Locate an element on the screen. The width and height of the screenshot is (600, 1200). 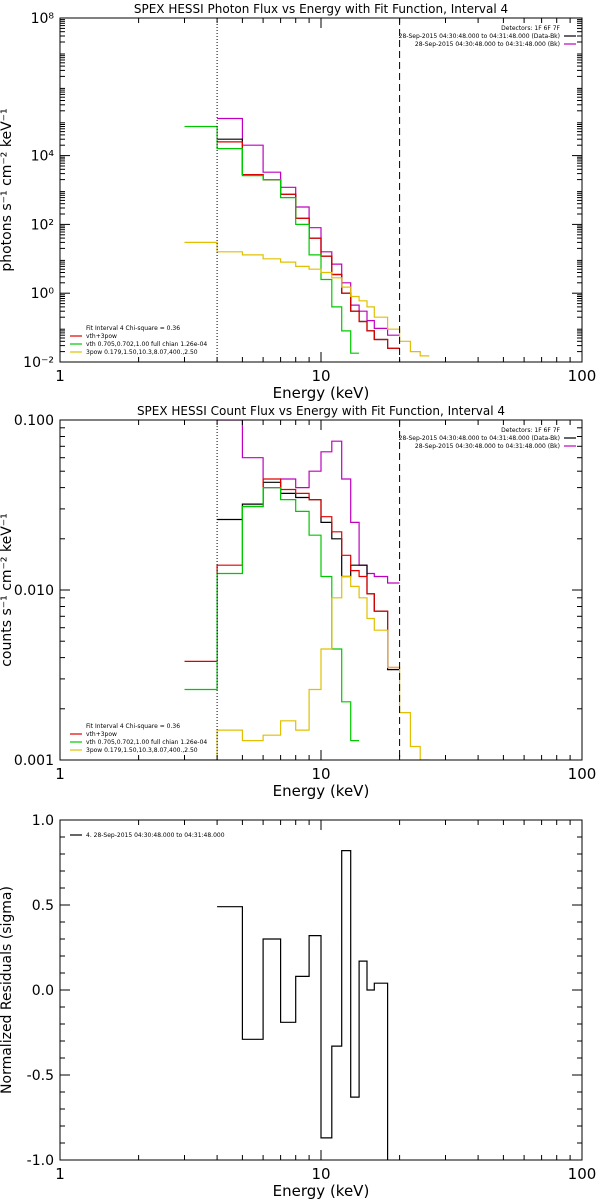
y-tick-label: 10⁰ is located at coordinates (43, 294).